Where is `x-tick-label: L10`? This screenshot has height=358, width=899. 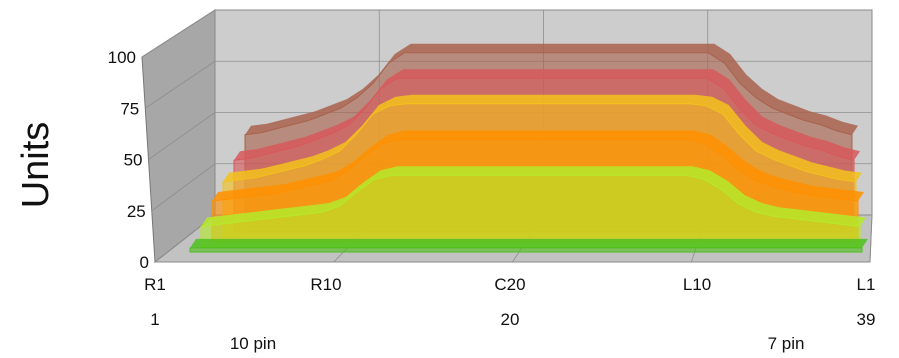 x-tick-label: L10 is located at coordinates (697, 284).